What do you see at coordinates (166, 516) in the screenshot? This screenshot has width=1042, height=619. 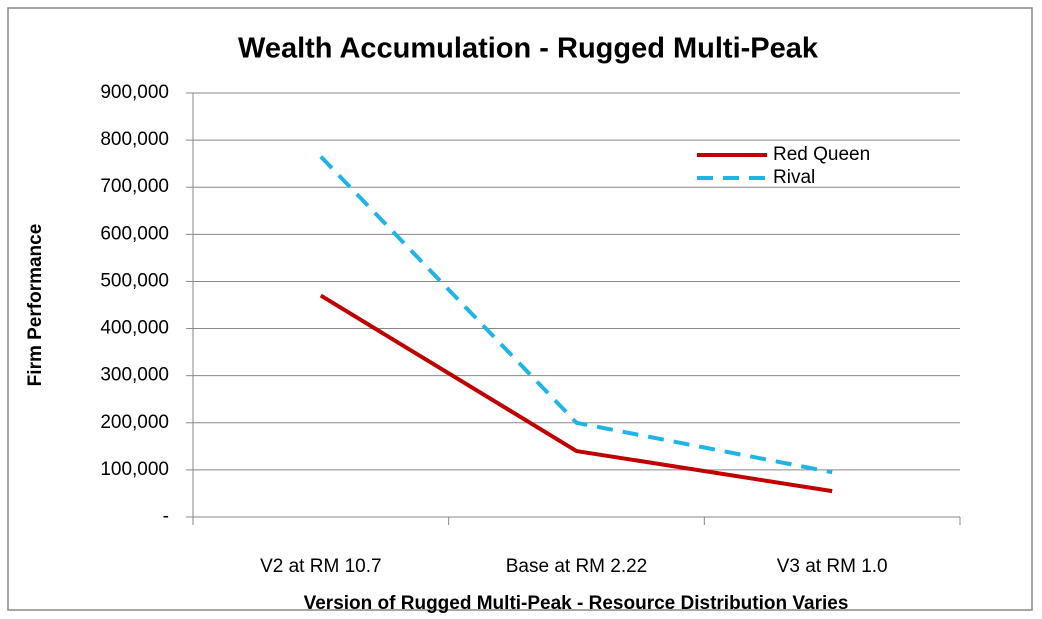 I see `y-tick-label: -` at bounding box center [166, 516].